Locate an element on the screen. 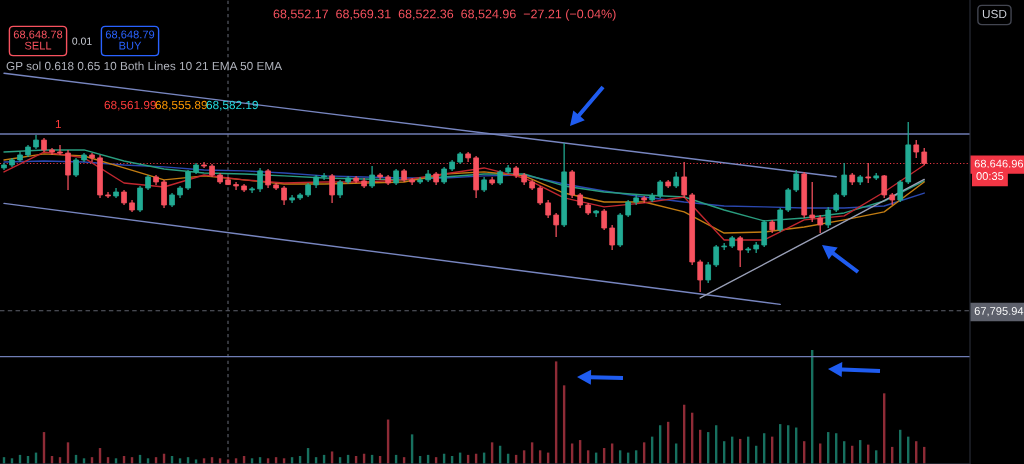  annotation: 68,561.99 is located at coordinates (130, 105).